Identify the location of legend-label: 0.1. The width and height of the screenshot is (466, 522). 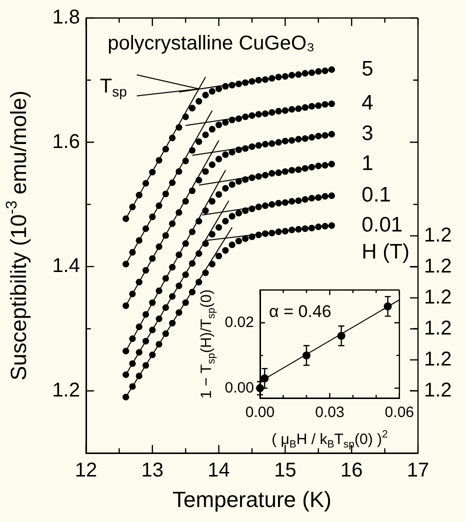
(376, 195).